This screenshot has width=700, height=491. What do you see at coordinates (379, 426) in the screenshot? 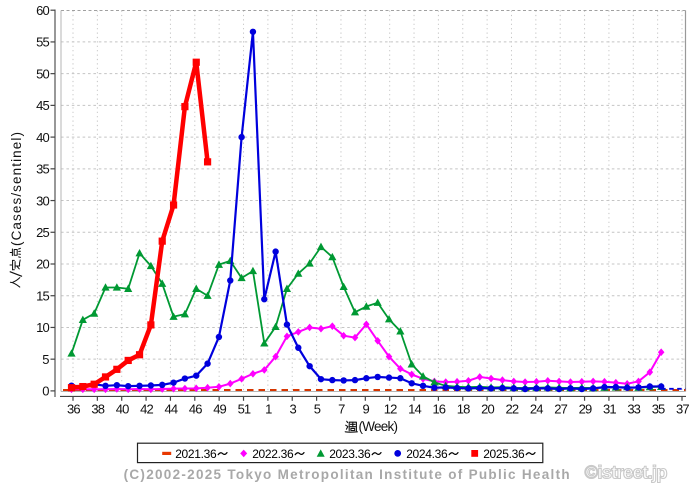
I see `svg-text: (Week)` at bounding box center [379, 426].